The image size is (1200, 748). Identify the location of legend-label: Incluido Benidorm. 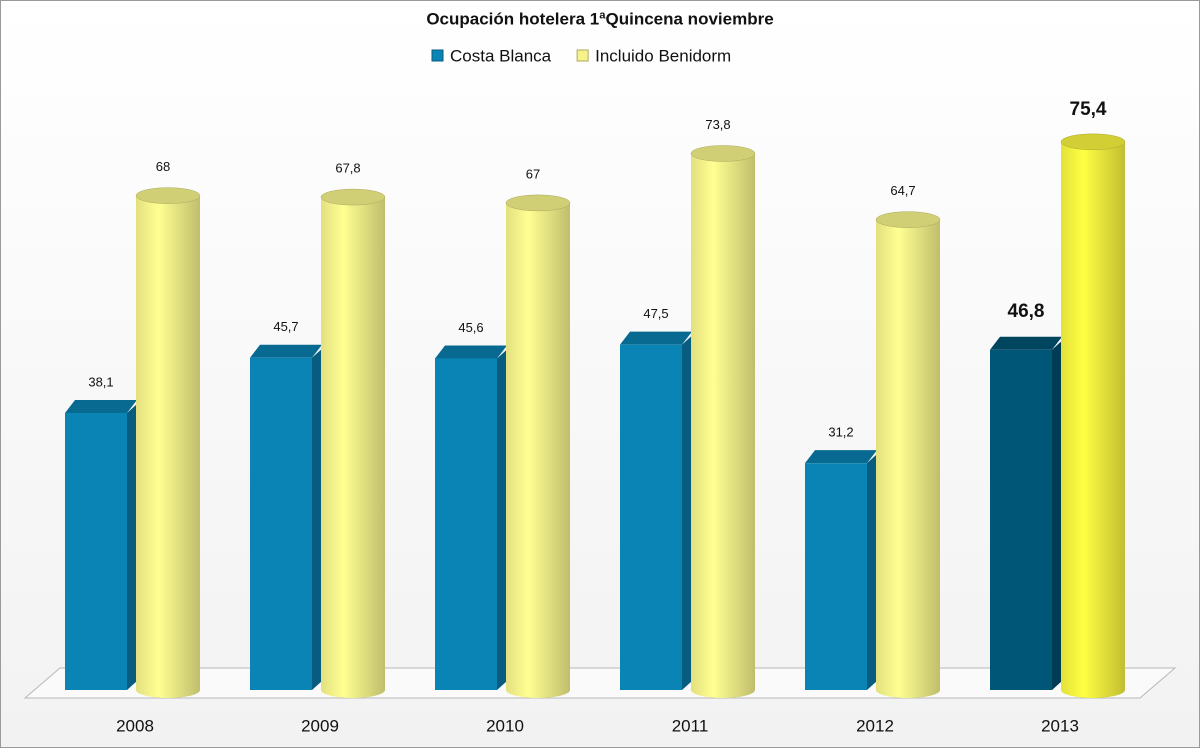
(663, 55).